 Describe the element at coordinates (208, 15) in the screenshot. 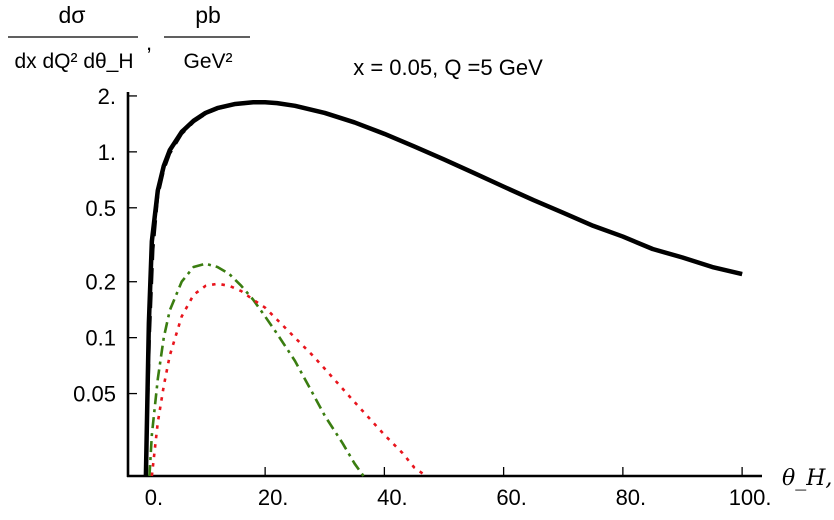

I see `ylabel-right-numerator: pb` at that location.